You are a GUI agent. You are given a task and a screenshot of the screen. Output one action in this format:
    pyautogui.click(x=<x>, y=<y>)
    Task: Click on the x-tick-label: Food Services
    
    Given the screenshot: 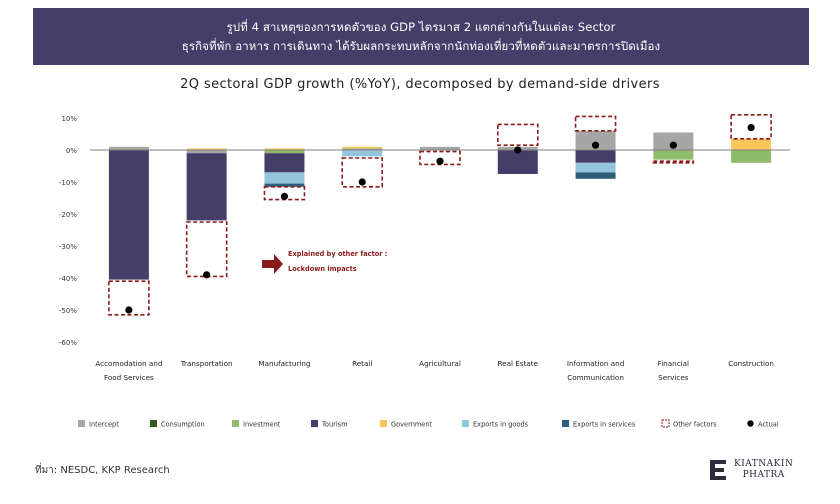 What is the action you would take?
    pyautogui.click(x=129, y=377)
    